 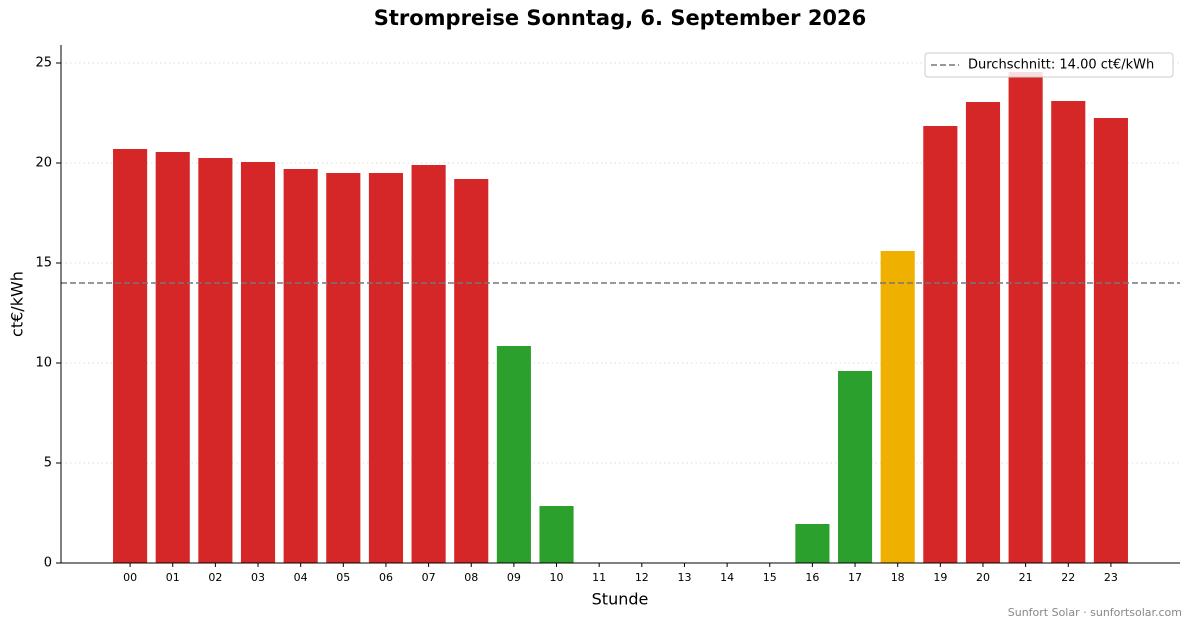 What do you see at coordinates (301, 577) in the screenshot?
I see `x-tick-label: 04` at bounding box center [301, 577].